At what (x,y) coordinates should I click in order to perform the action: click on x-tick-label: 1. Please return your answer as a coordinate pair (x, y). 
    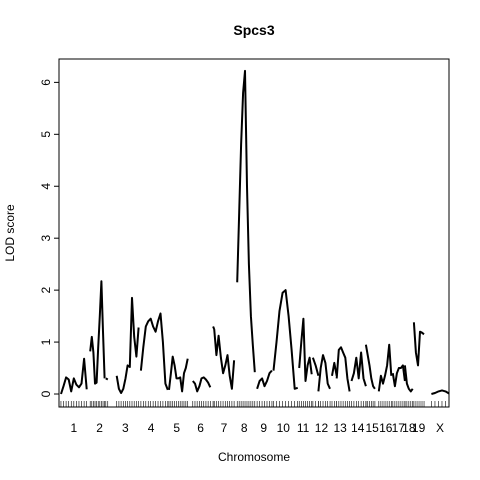
    Looking at the image, I should click on (73, 428).